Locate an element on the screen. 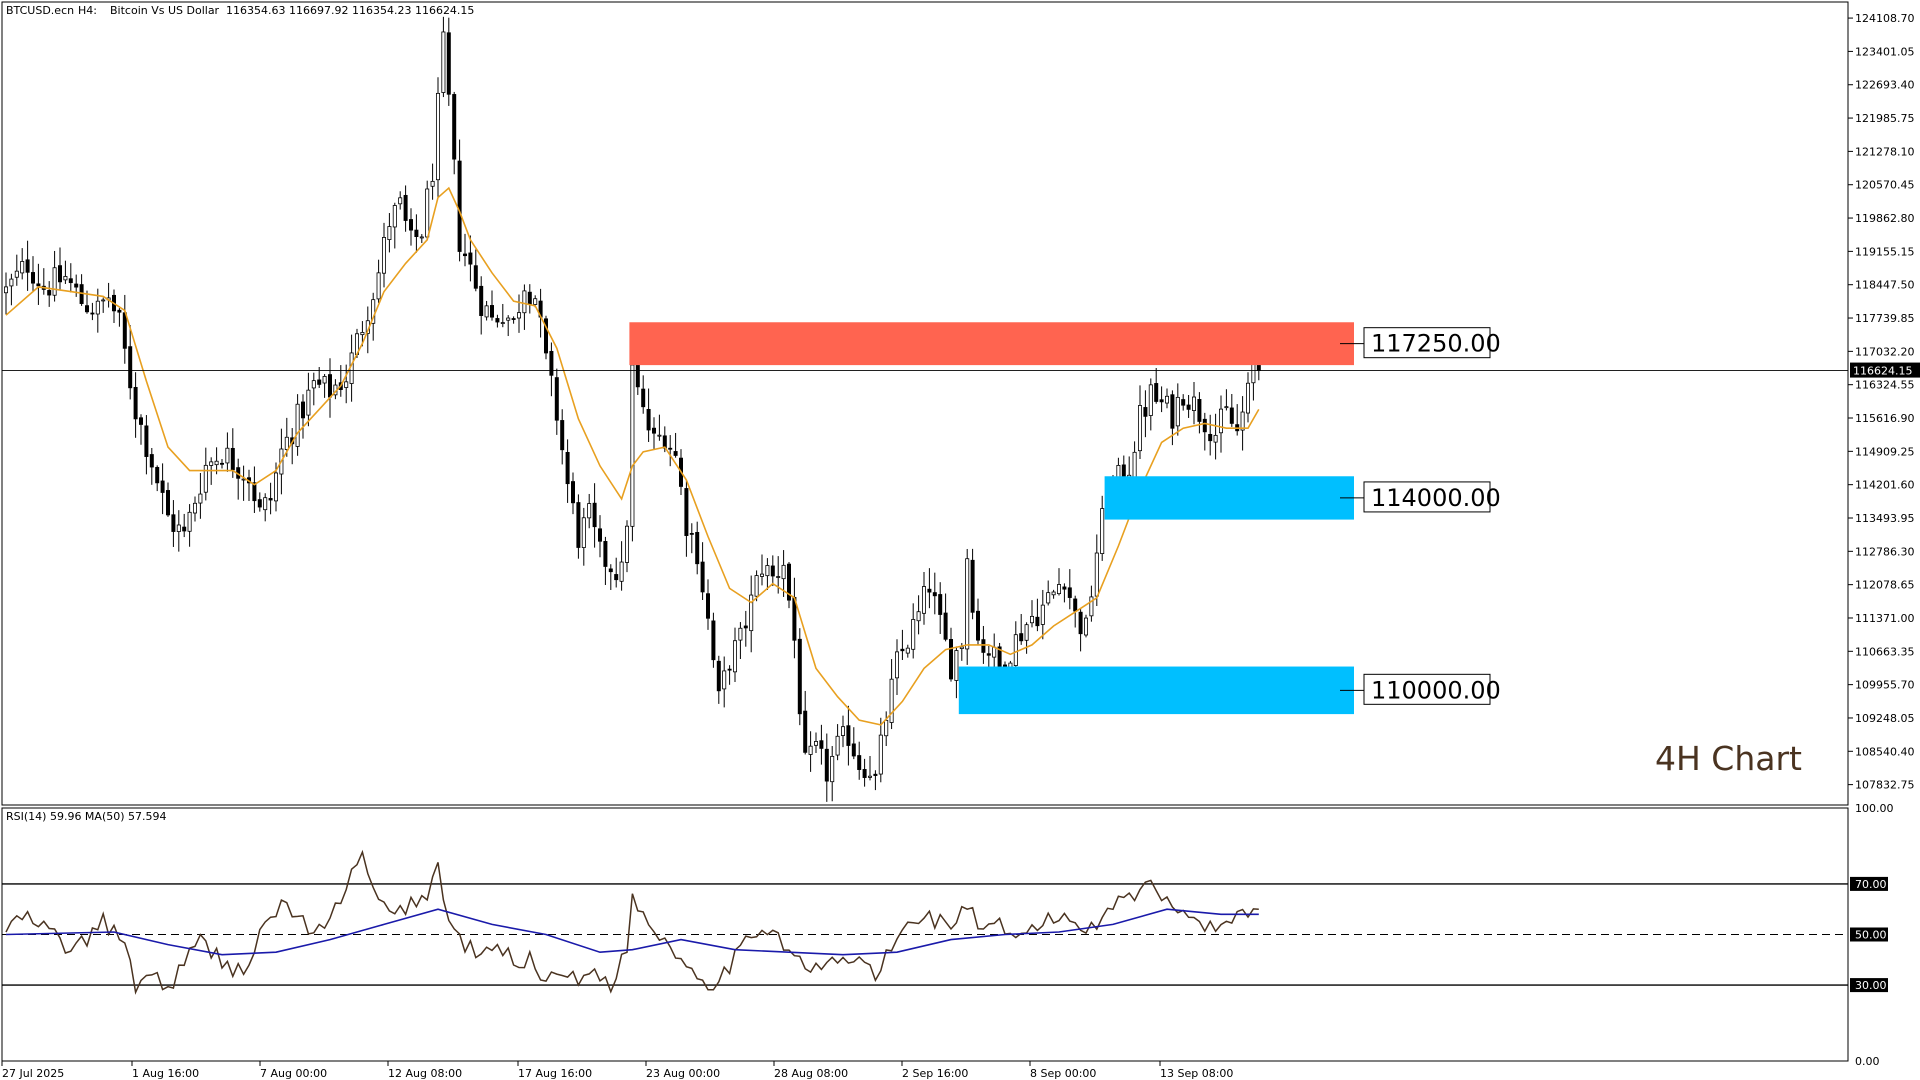  header-ohlc: 116354.63 116697.92 116354.23 116624.15 is located at coordinates (350, 10).